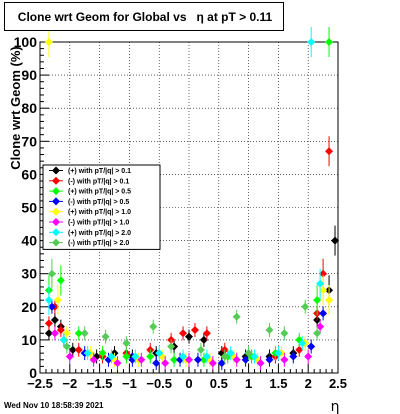  What do you see at coordinates (100, 383) in the screenshot?
I see `x-tick-label: −1.5` at bounding box center [100, 383].